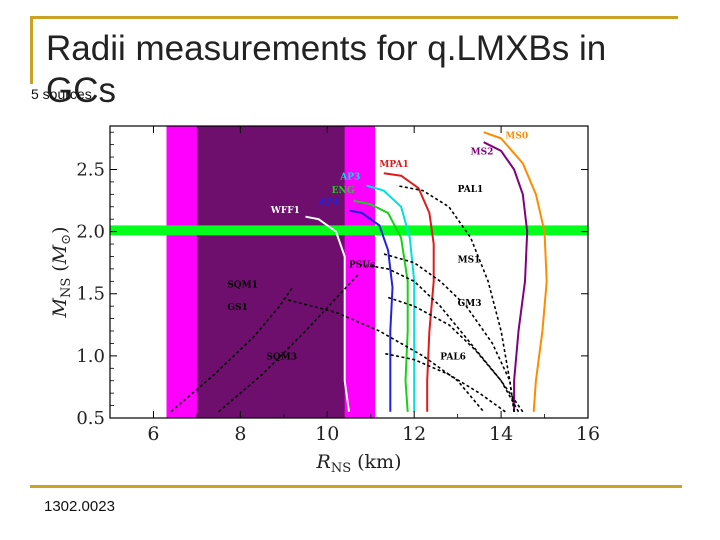 Image resolution: width=720 pixels, height=540 pixels. I want to click on curve-mpa1, so click(409, 292).